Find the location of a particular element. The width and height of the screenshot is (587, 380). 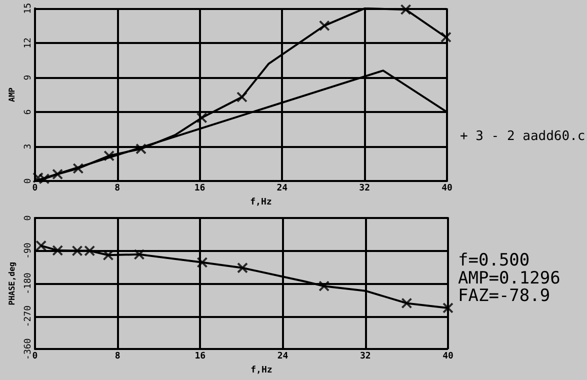

y-tick-label: -180 is located at coordinates (28, 283).